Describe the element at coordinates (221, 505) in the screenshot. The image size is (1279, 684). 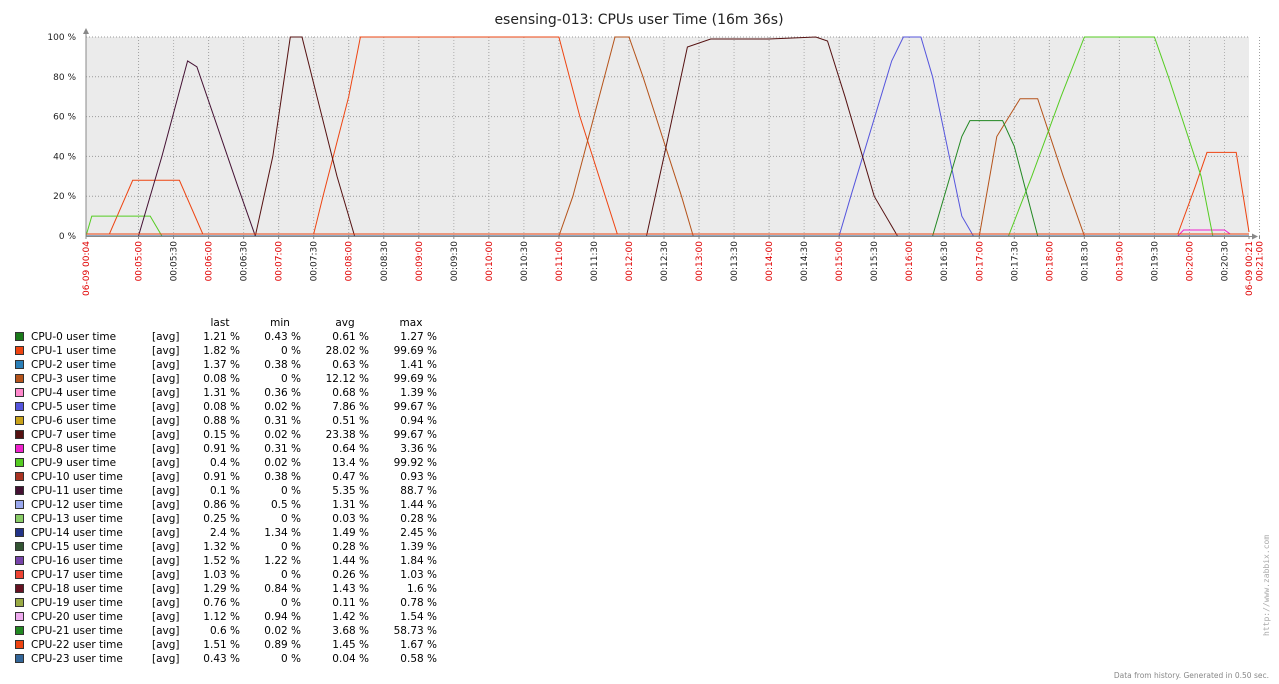
I see `legend-last-value: 0.86 %` at that location.